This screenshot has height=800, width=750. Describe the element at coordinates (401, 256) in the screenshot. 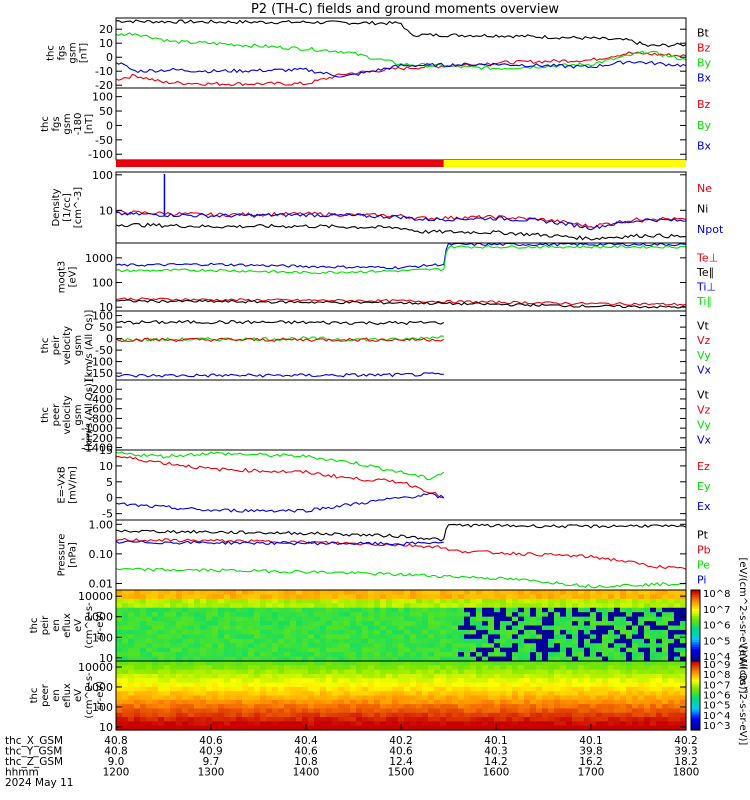

I see `series-line-Ti⊥` at that location.